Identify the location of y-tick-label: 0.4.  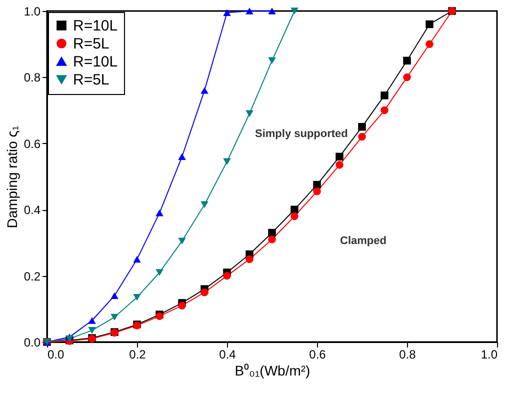
(32, 210).